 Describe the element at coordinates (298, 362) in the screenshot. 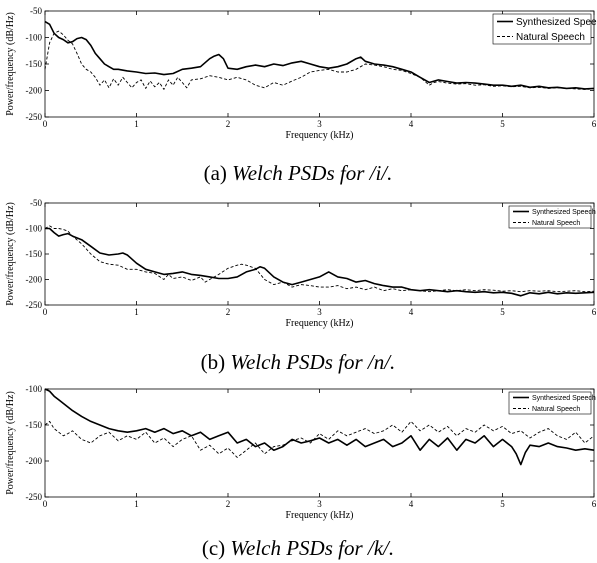

I see `caption-b: (b) Welch PSDs for /n/.` at that location.